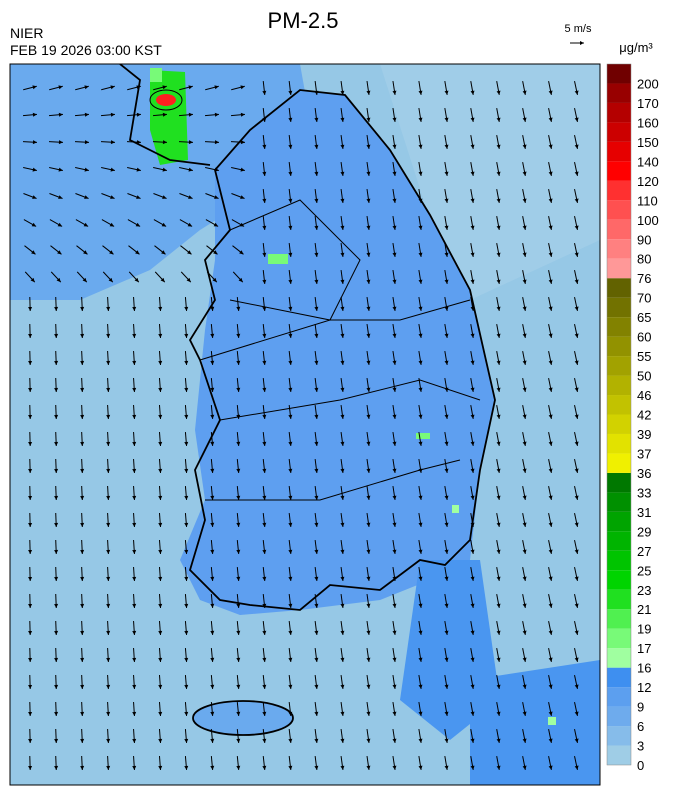 Image resolution: width=673 pixels, height=795 pixels. I want to click on region-japan, so click(535, 722).